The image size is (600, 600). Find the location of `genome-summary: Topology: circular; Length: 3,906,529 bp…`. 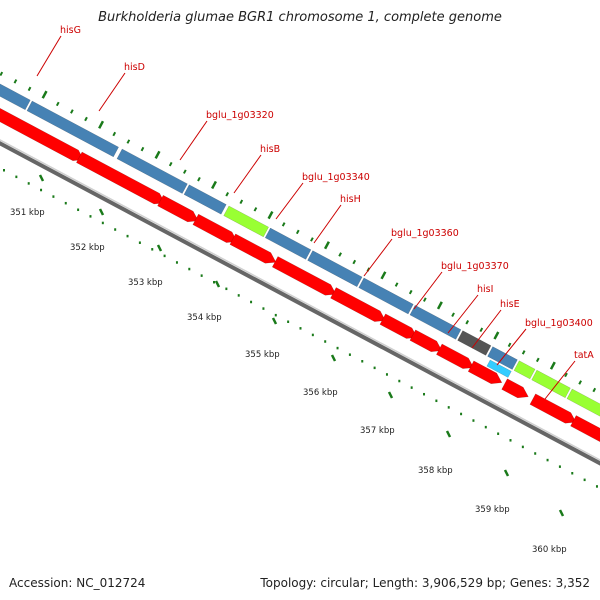

genome-summary: Topology: circular; Length: 3,906,529 bp… is located at coordinates (425, 583).